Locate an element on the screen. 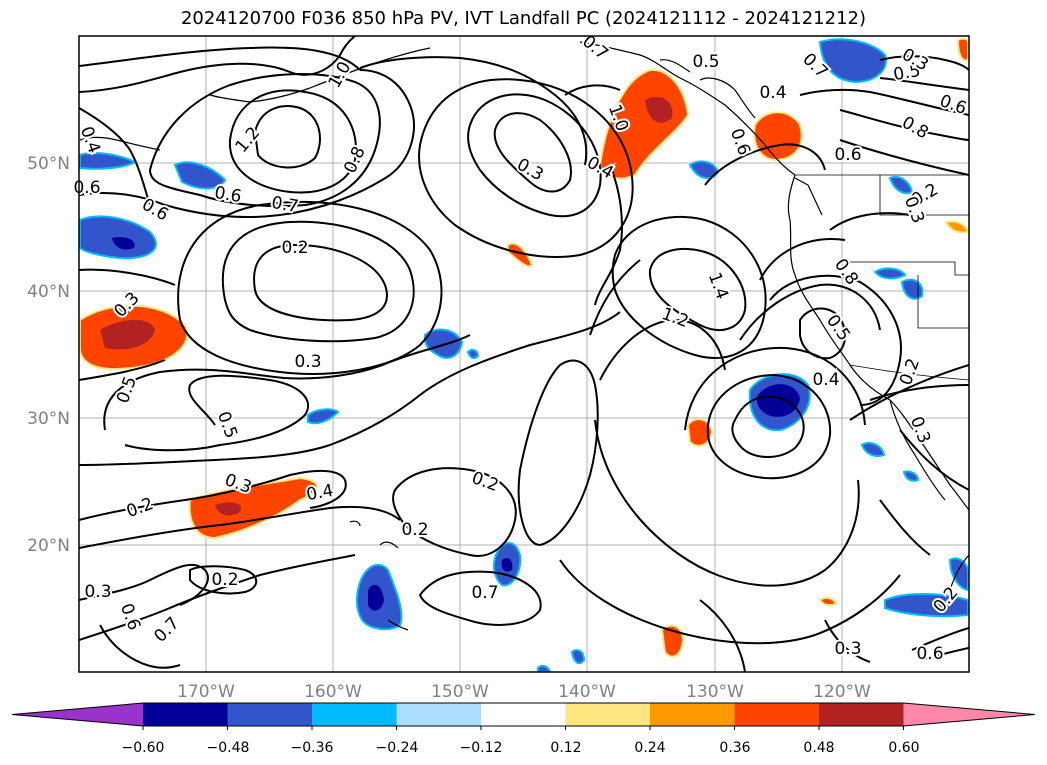  longitude-labels: 170°W 160°W 150°W 140°W 130°W 120°W is located at coordinates (524, 692).